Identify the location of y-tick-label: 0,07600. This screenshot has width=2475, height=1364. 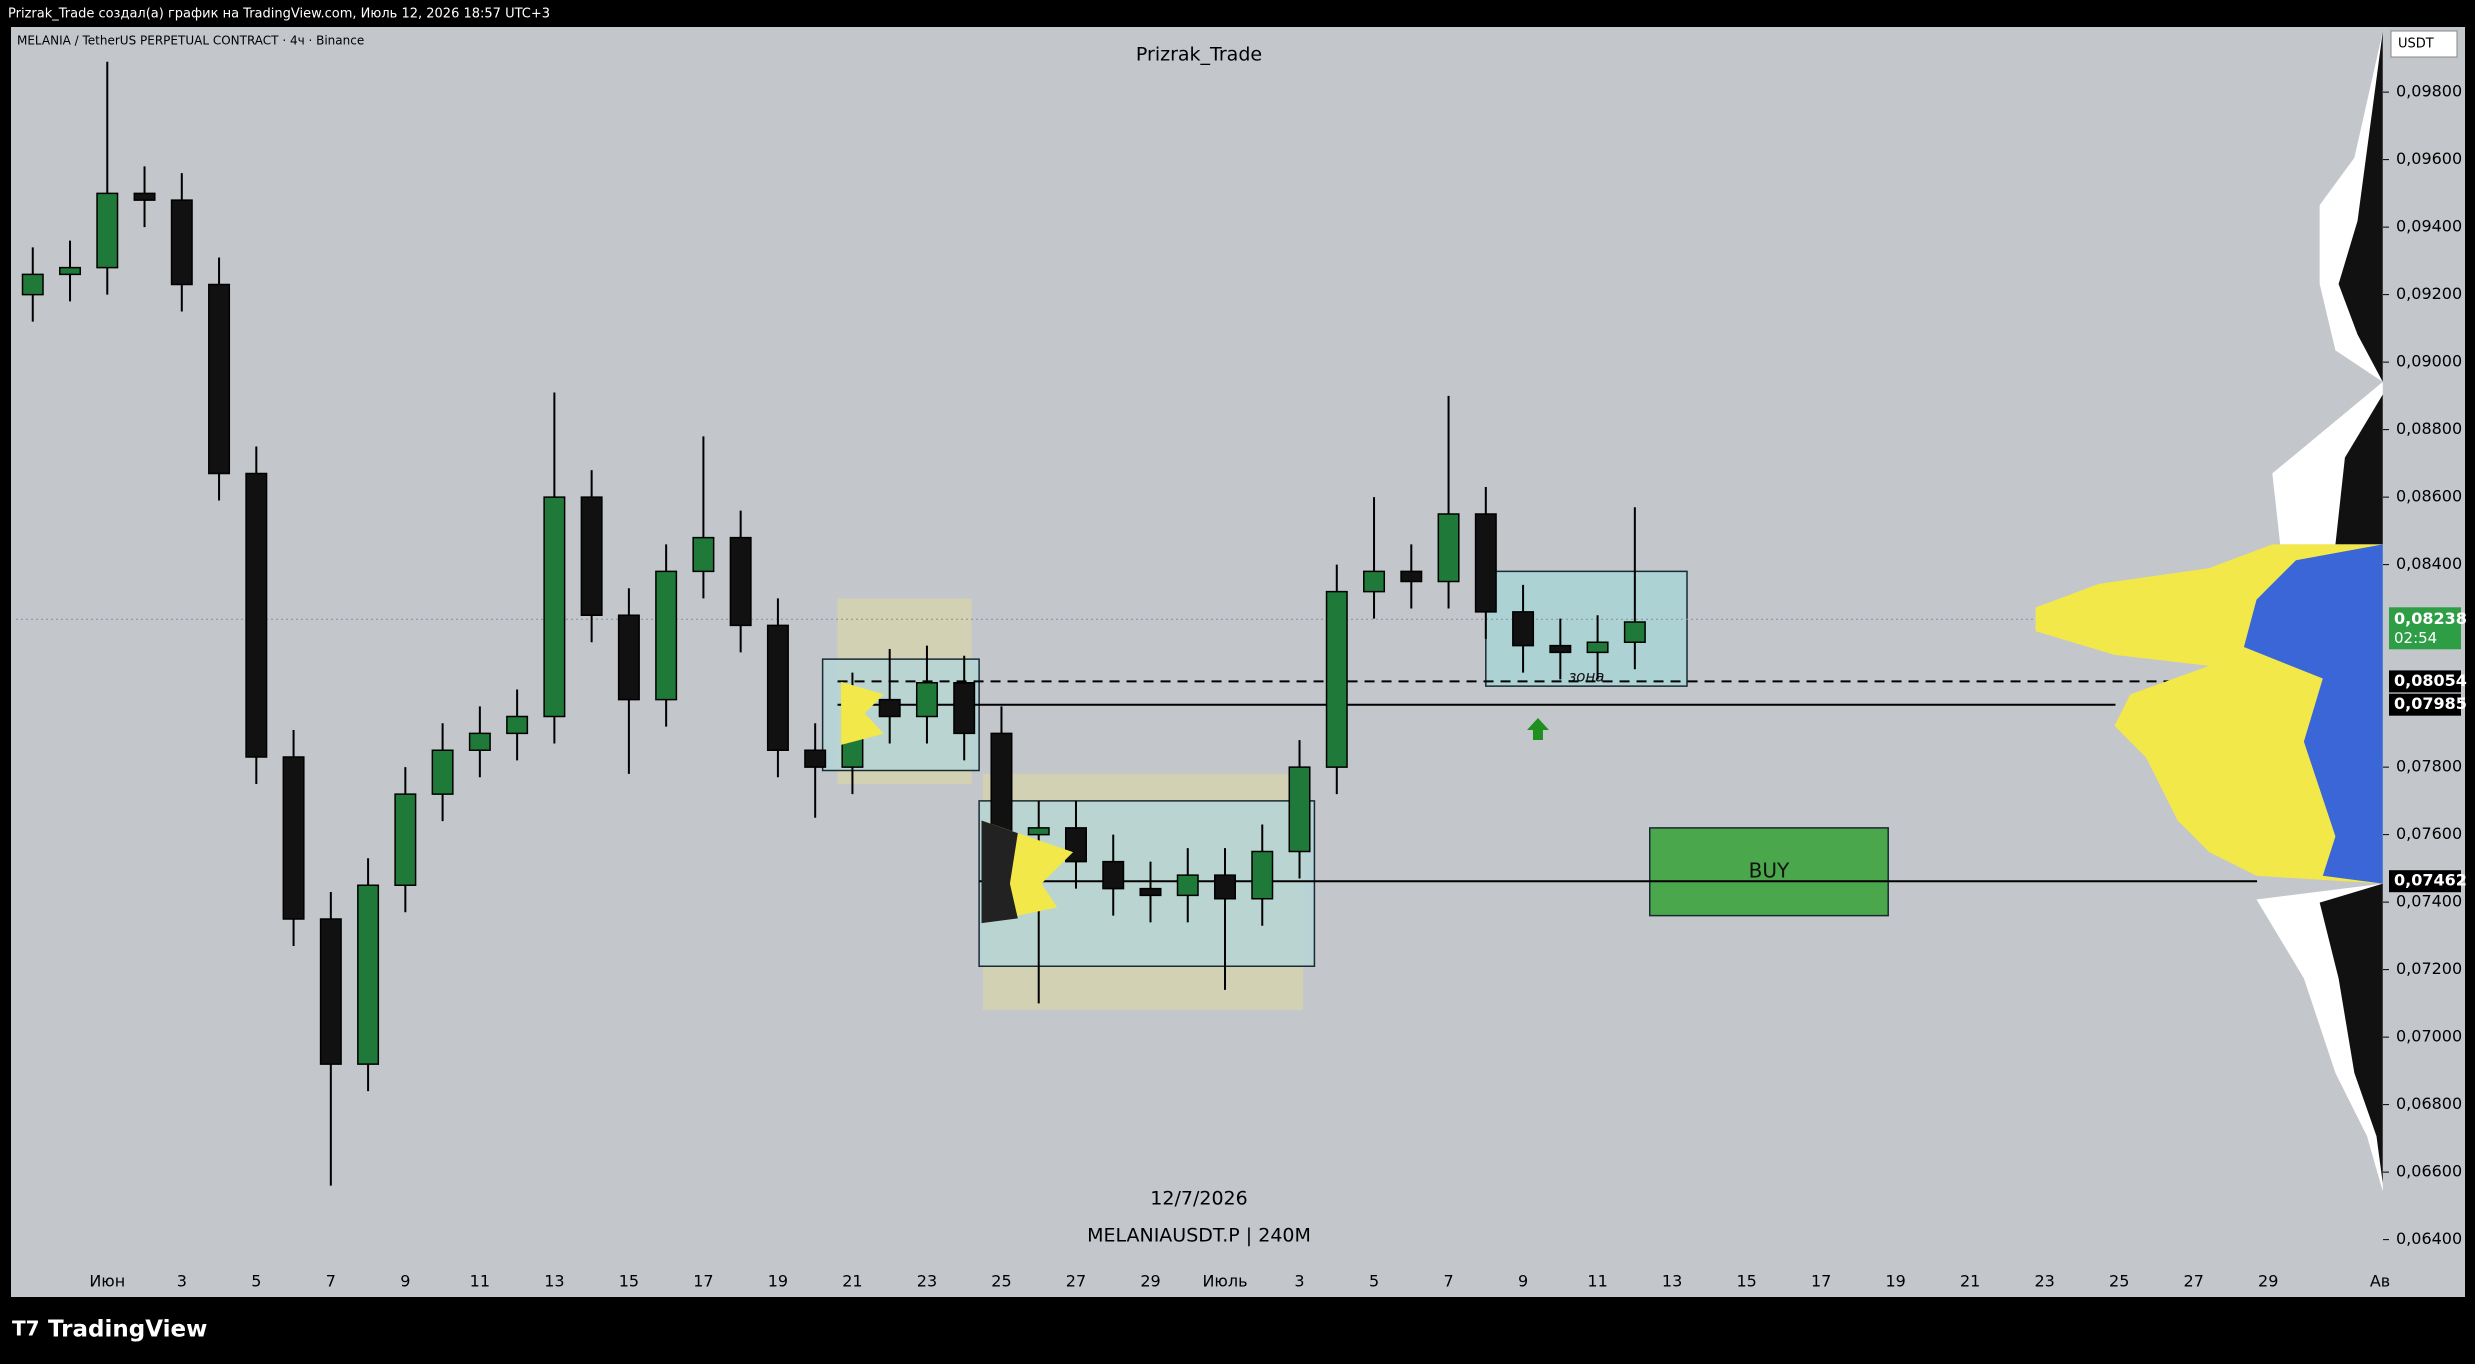
(2429, 833).